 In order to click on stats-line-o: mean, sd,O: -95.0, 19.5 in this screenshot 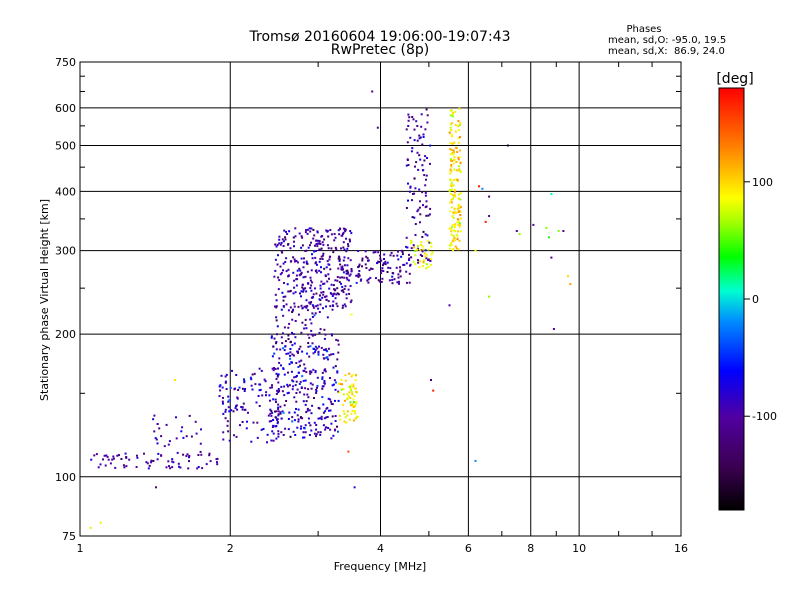, I will do `click(667, 40)`.